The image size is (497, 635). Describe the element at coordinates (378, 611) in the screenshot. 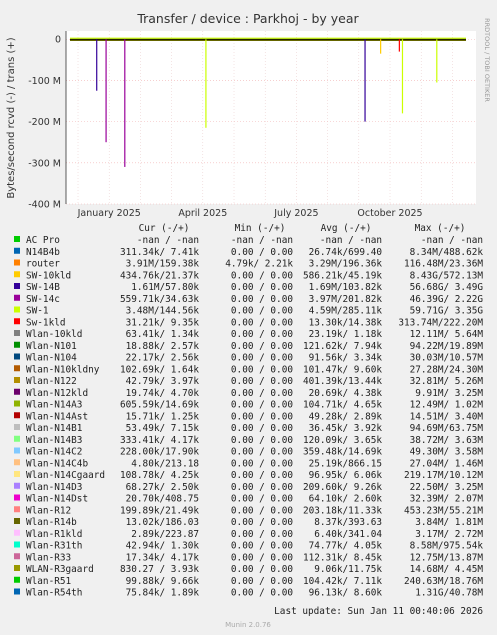

I see `last-update: Last update: Sun Jan 11 00:40:06 2026` at that location.